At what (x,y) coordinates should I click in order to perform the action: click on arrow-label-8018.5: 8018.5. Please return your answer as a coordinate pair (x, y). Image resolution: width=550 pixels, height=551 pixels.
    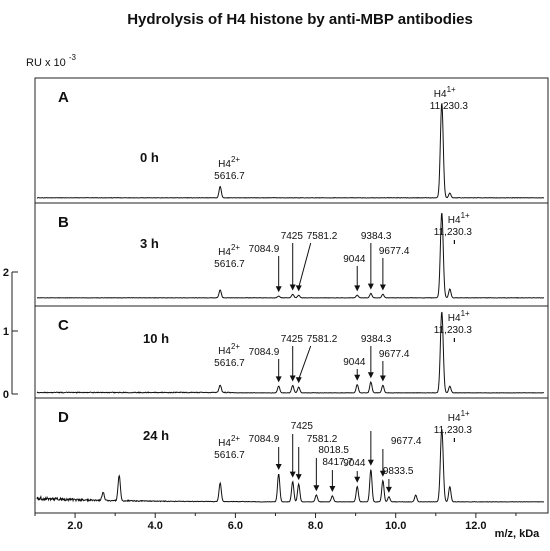
    Looking at the image, I should click on (333, 450).